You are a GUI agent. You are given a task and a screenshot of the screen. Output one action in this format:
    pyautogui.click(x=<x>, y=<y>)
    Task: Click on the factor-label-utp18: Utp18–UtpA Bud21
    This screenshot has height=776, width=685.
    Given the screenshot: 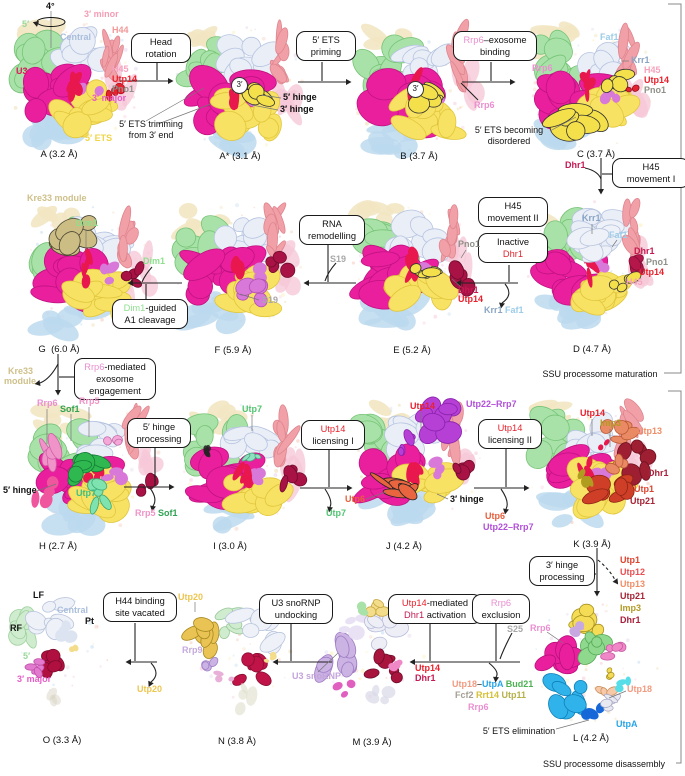 What is the action you would take?
    pyautogui.click(x=492, y=684)
    